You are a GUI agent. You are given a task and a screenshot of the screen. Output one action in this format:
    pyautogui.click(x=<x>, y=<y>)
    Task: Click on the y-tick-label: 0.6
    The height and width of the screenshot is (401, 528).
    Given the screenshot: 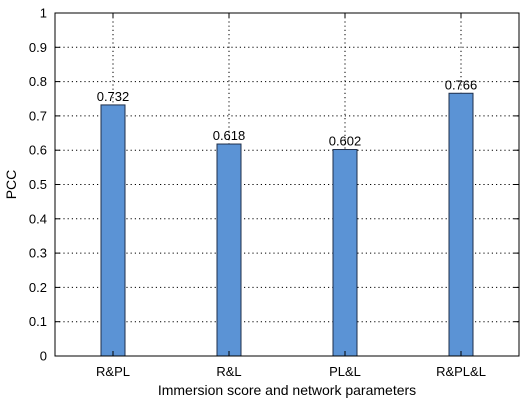 What is the action you would take?
    pyautogui.click(x=38, y=150)
    